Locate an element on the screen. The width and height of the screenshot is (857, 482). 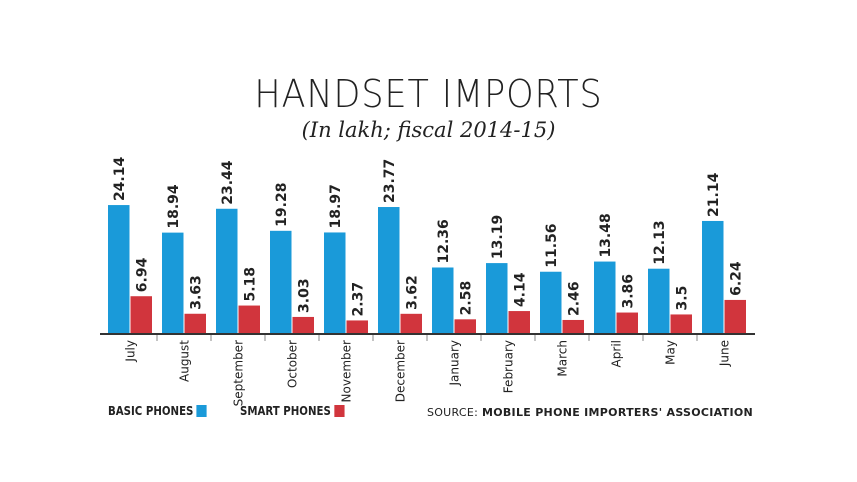
bar-basic-september is located at coordinates (227, 270).